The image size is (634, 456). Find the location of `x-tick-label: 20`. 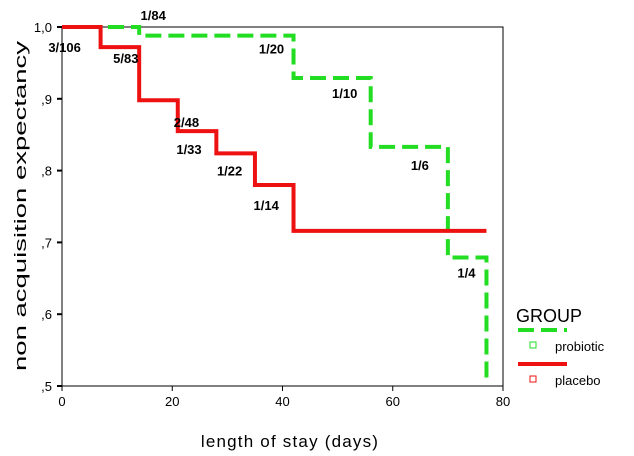

x-tick-label: 20 is located at coordinates (172, 401).